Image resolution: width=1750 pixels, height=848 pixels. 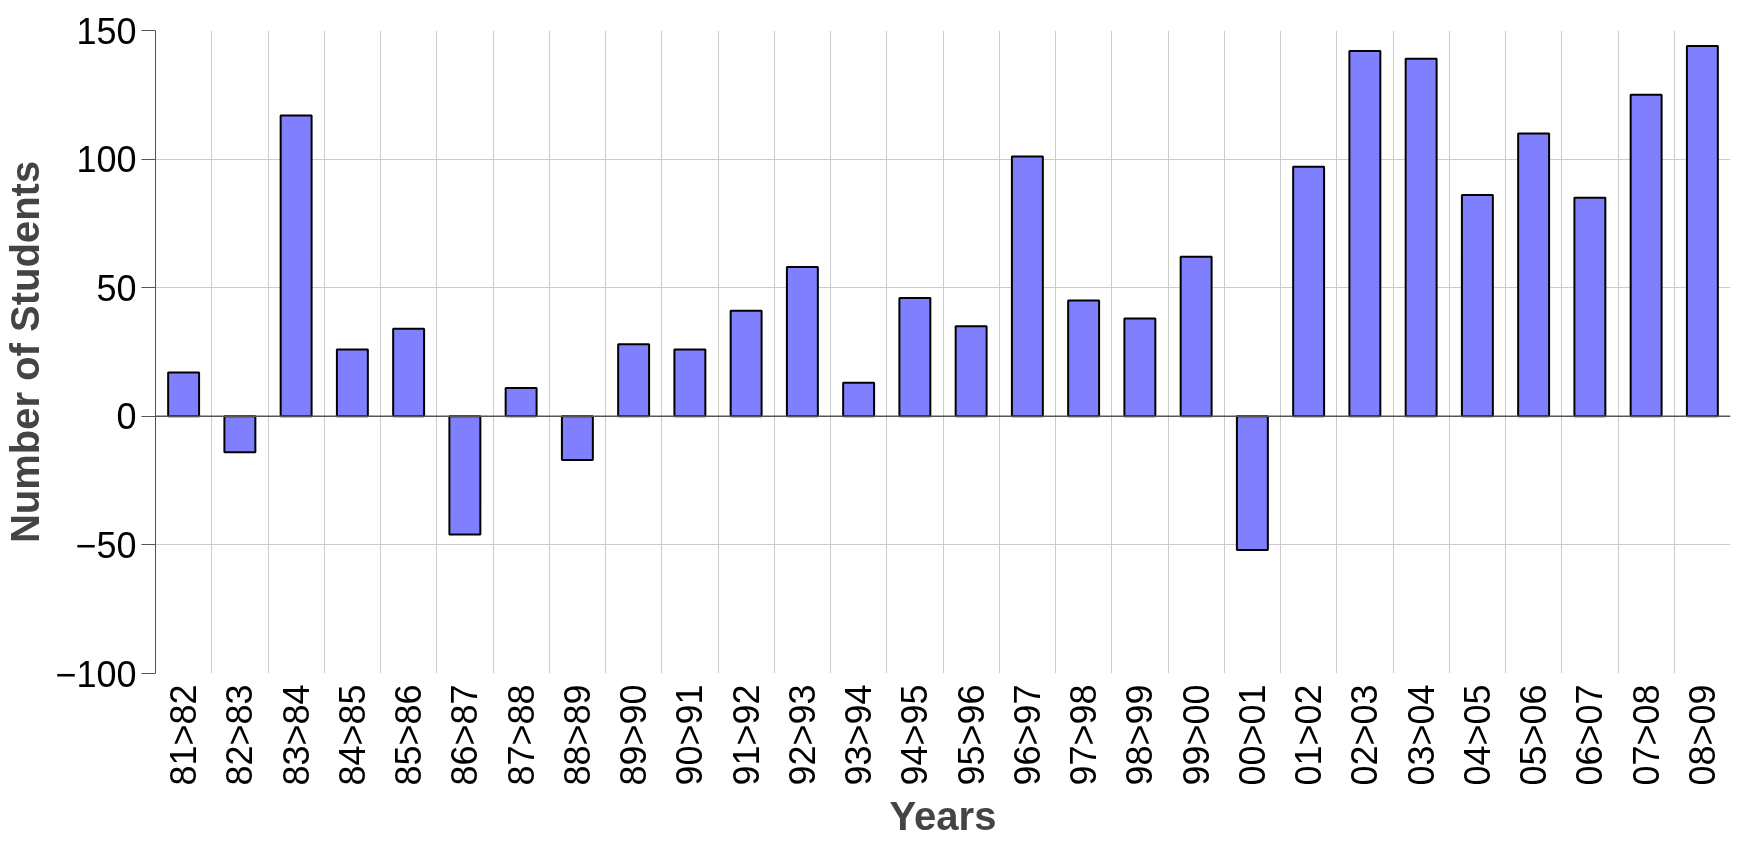 I want to click on x-tick-label: 07>08, so click(x=1646, y=735).